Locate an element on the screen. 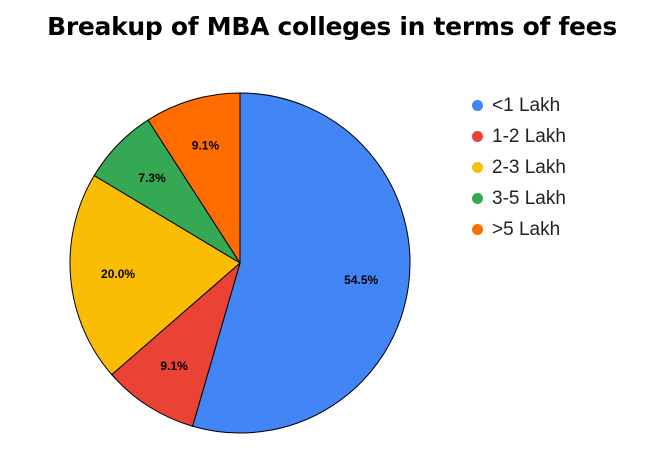 Image resolution: width=664 pixels, height=464 pixels. legend-item-gt5-lakh: >5 Lakh is located at coordinates (519, 229).